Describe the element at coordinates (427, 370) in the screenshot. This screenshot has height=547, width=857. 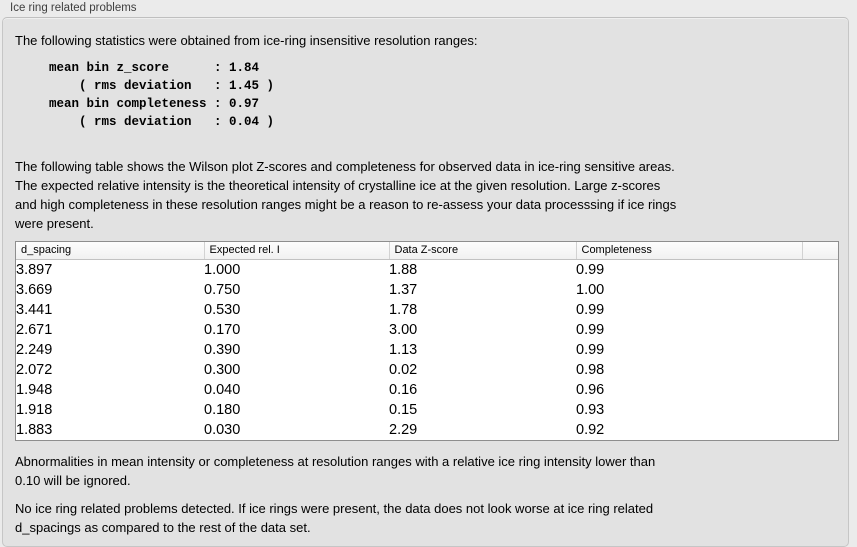
I see `table-row: 2.072 0.300 0.02 0.98` at that location.